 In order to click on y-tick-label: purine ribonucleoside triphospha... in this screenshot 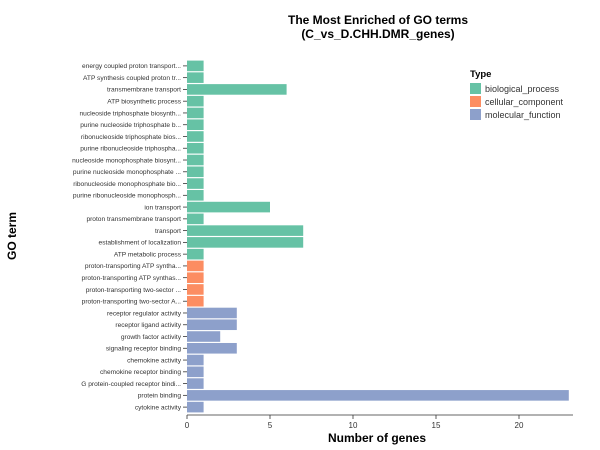, I will do `click(130, 149)`.